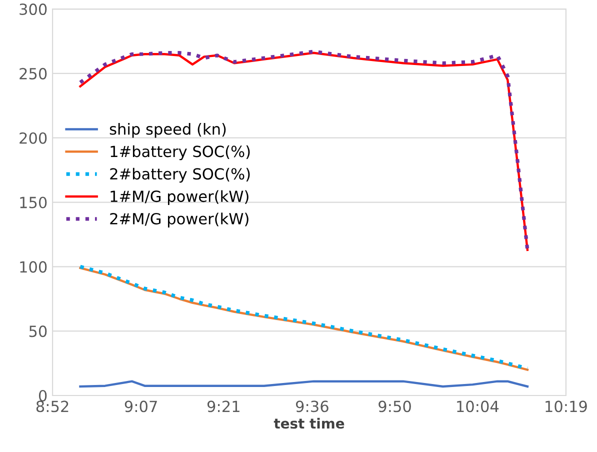 Image resolution: width=597 pixels, height=452 pixels. I want to click on y-tick-label: 100, so click(33, 267).